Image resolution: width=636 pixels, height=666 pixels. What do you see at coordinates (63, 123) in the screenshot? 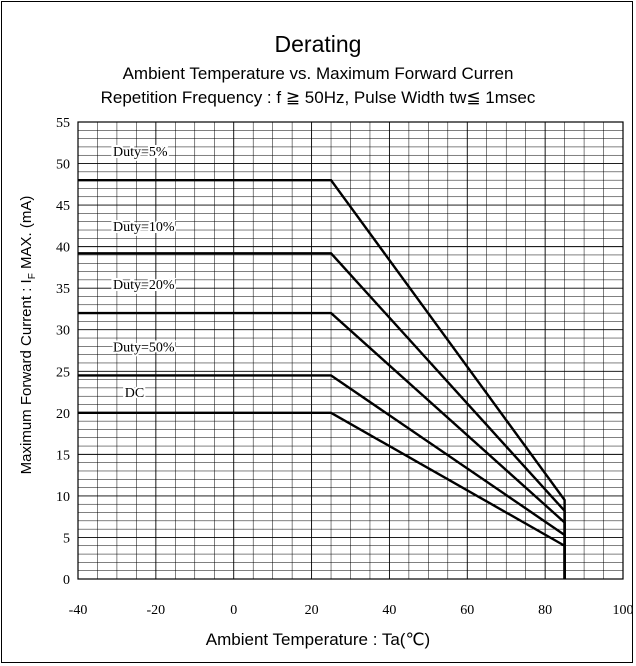
I see `y-tick-label: 55` at bounding box center [63, 123].